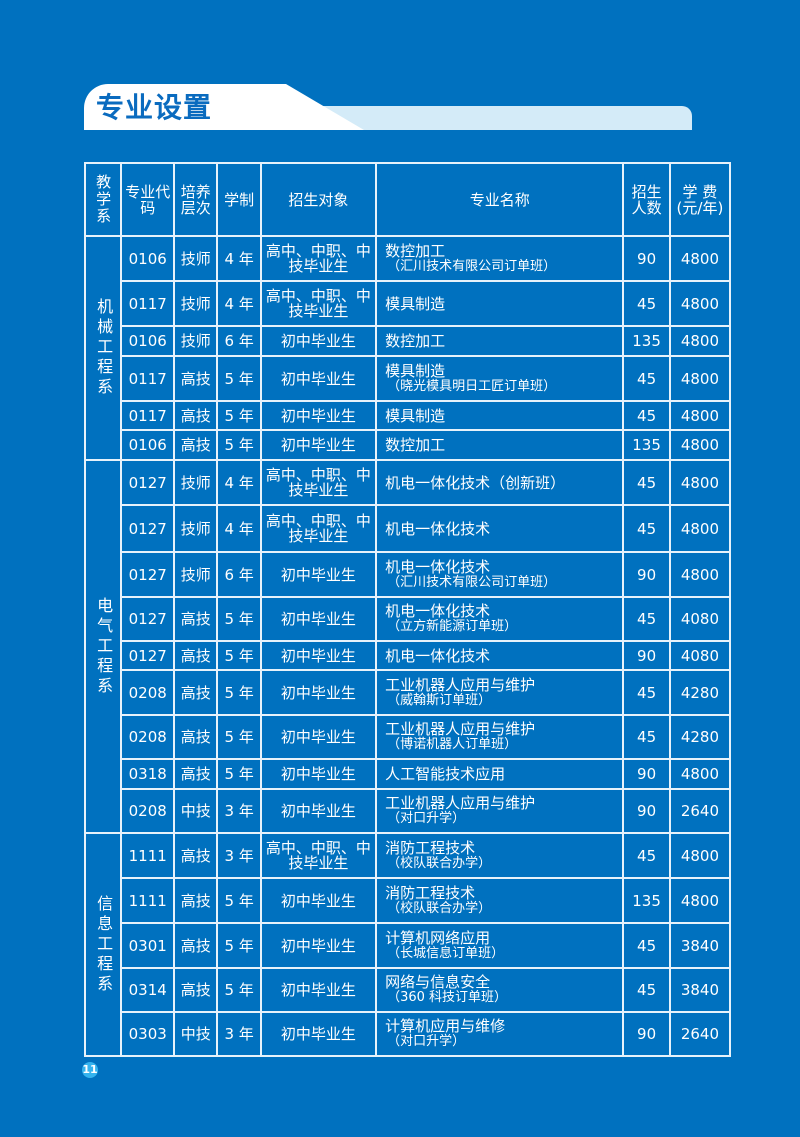  What do you see at coordinates (500, 737) in the screenshot?
I see `name-cell: 工业机器人应用与维护 （博诺机器人订单班）` at bounding box center [500, 737].